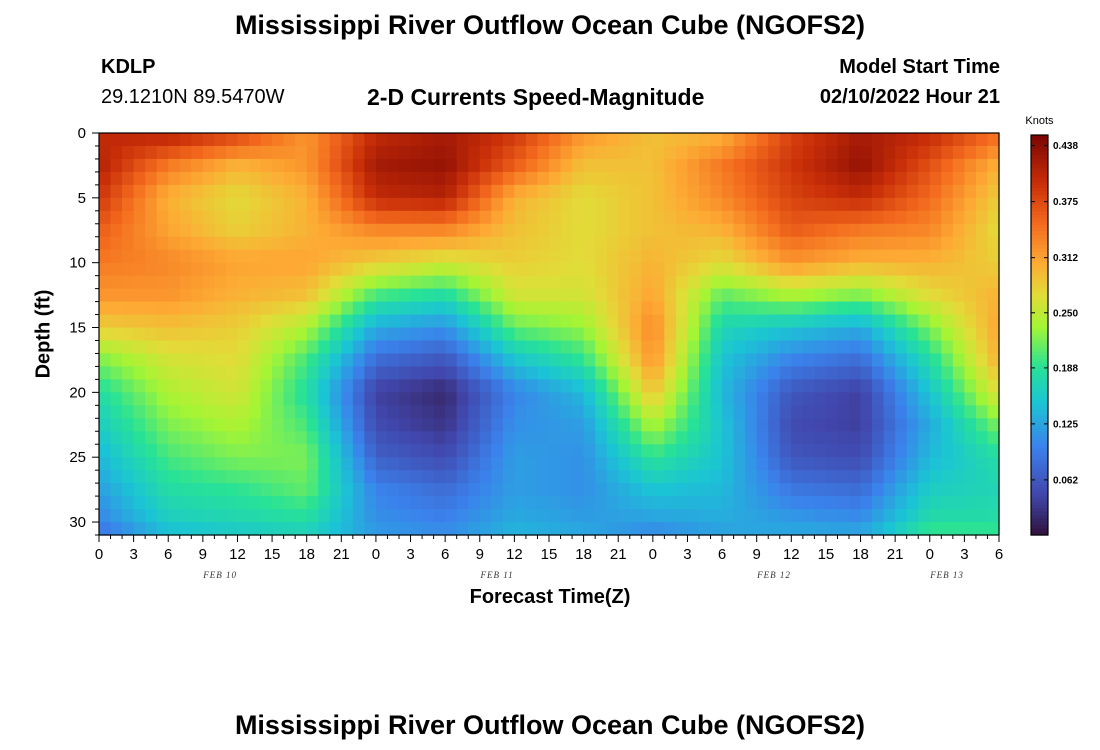 This screenshot has height=750, width=1100. I want to click on y-tick-label: 25, so click(77, 457).